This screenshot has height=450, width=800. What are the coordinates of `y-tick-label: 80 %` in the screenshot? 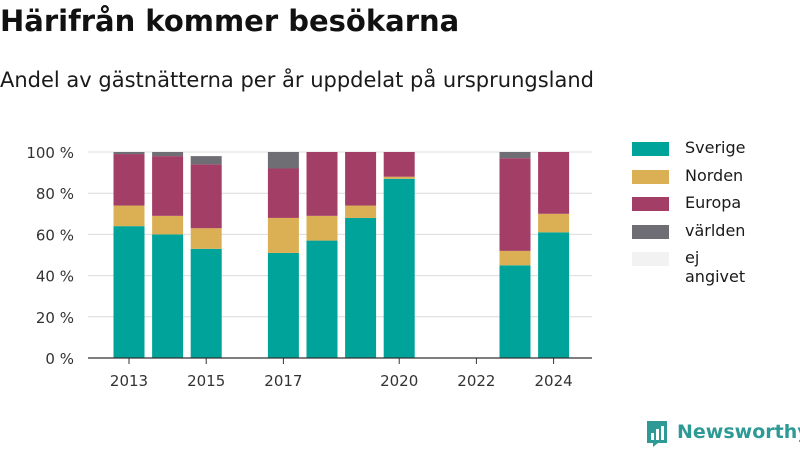 It's located at (55, 194).